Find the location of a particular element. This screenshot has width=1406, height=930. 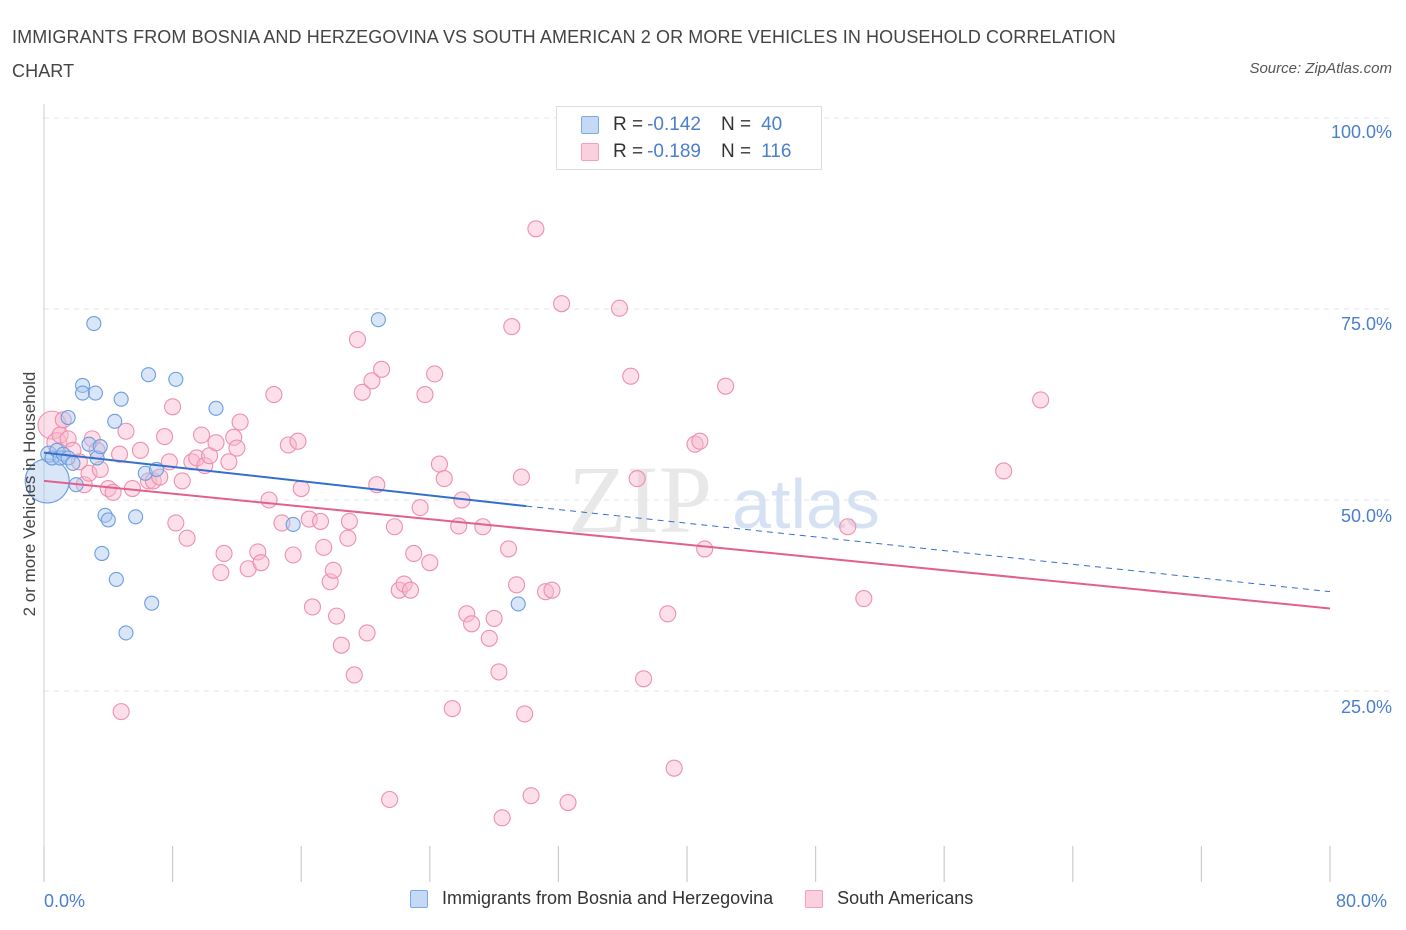

bosnia-swatch is located at coordinates (419, 898).